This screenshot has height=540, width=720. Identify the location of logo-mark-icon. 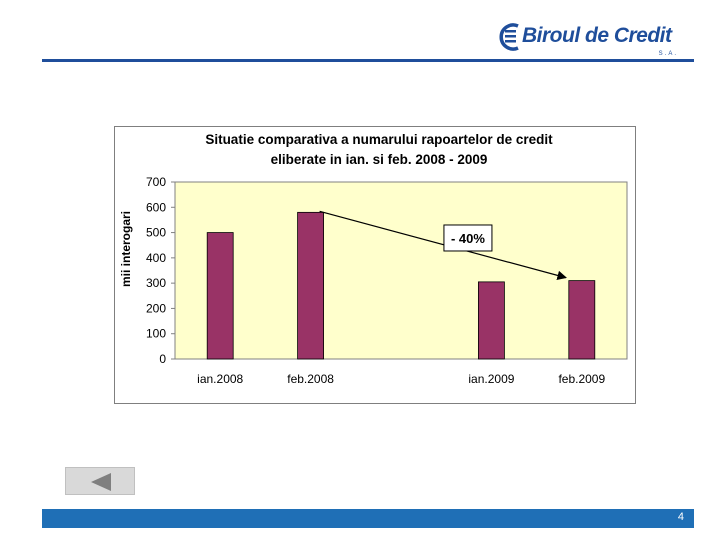
(509, 37).